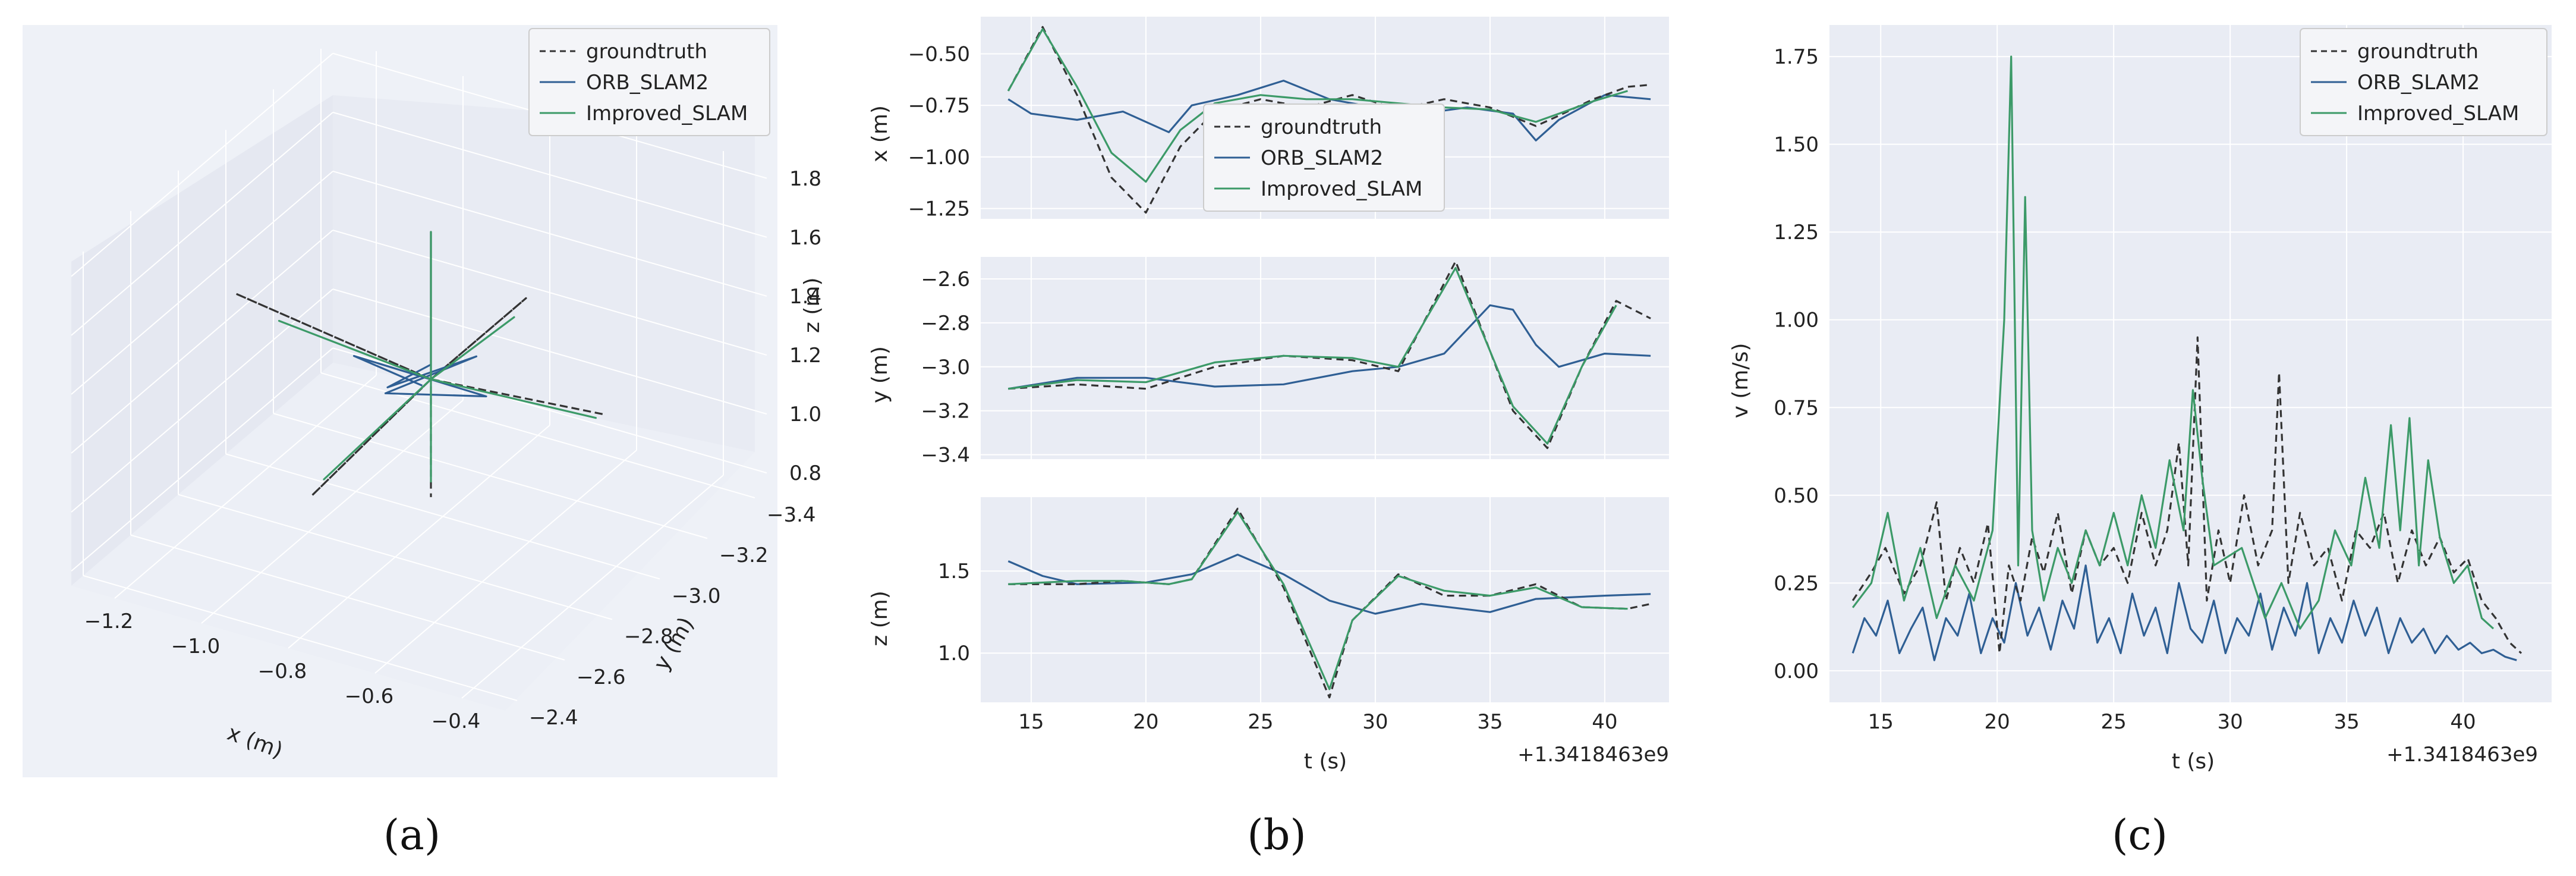  I want to click on panel-a-legend: groundtruth ORB_SLAM2 Improved_SLAM, so click(649, 82).